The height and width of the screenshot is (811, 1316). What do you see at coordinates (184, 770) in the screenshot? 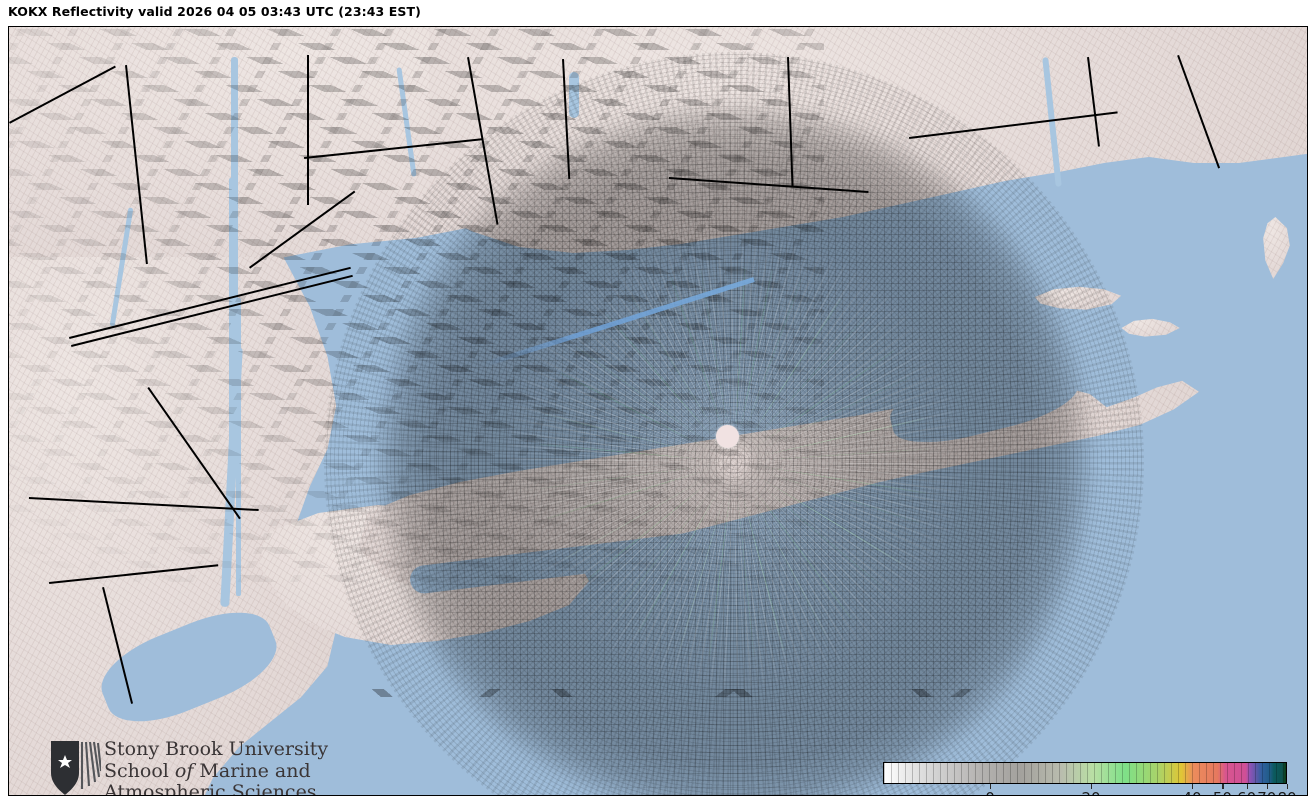
I see `logo-line-2-em: of` at bounding box center [184, 770].